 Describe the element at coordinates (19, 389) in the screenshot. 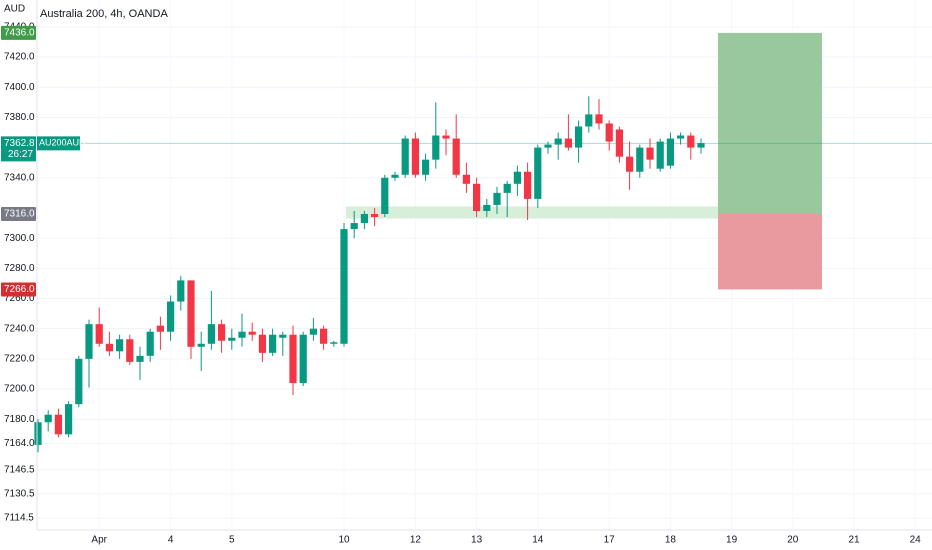

I see `y-tick-label: 7200.0` at that location.